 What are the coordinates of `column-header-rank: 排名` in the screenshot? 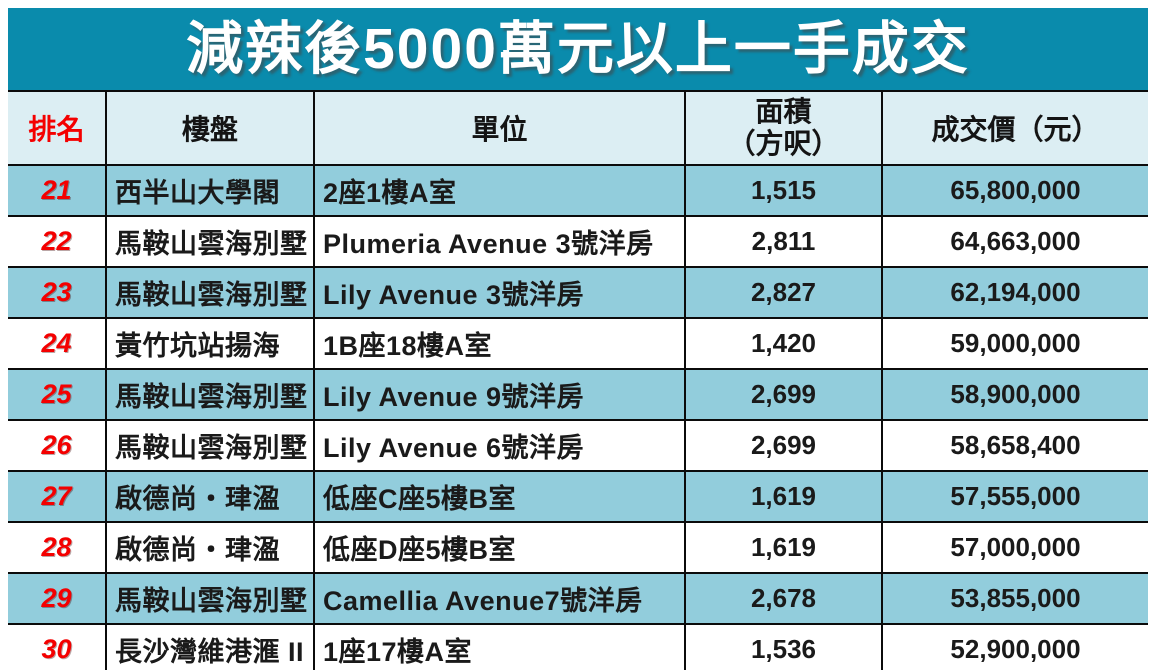 It's located at (56, 129).